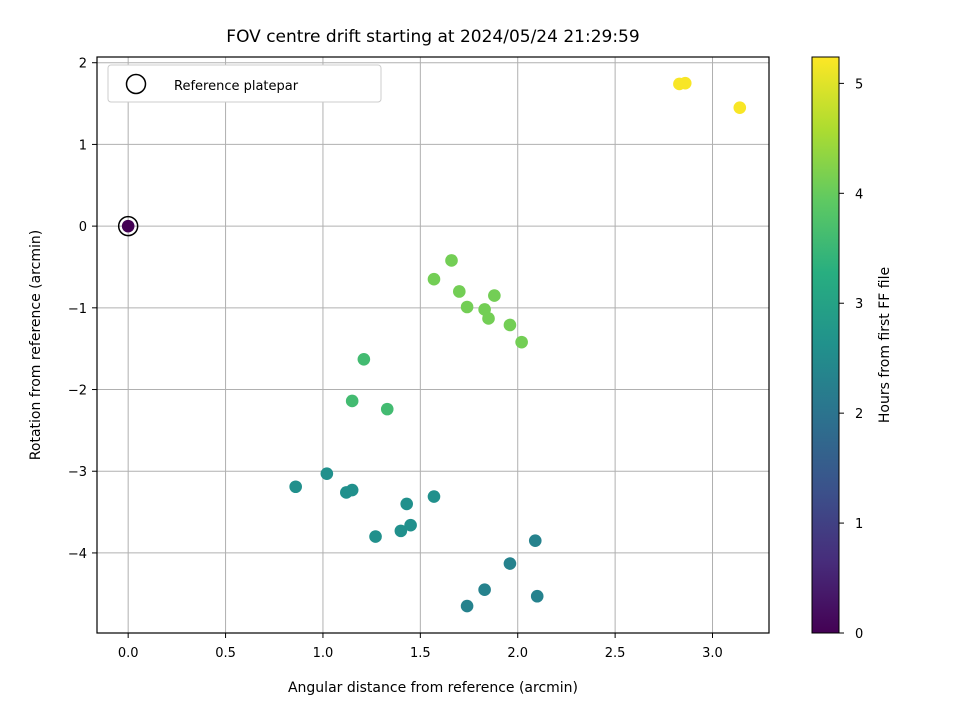  I want to click on colorbar: 0 1 2 3 4 5 Hours from first FF file, so click(852, 349).